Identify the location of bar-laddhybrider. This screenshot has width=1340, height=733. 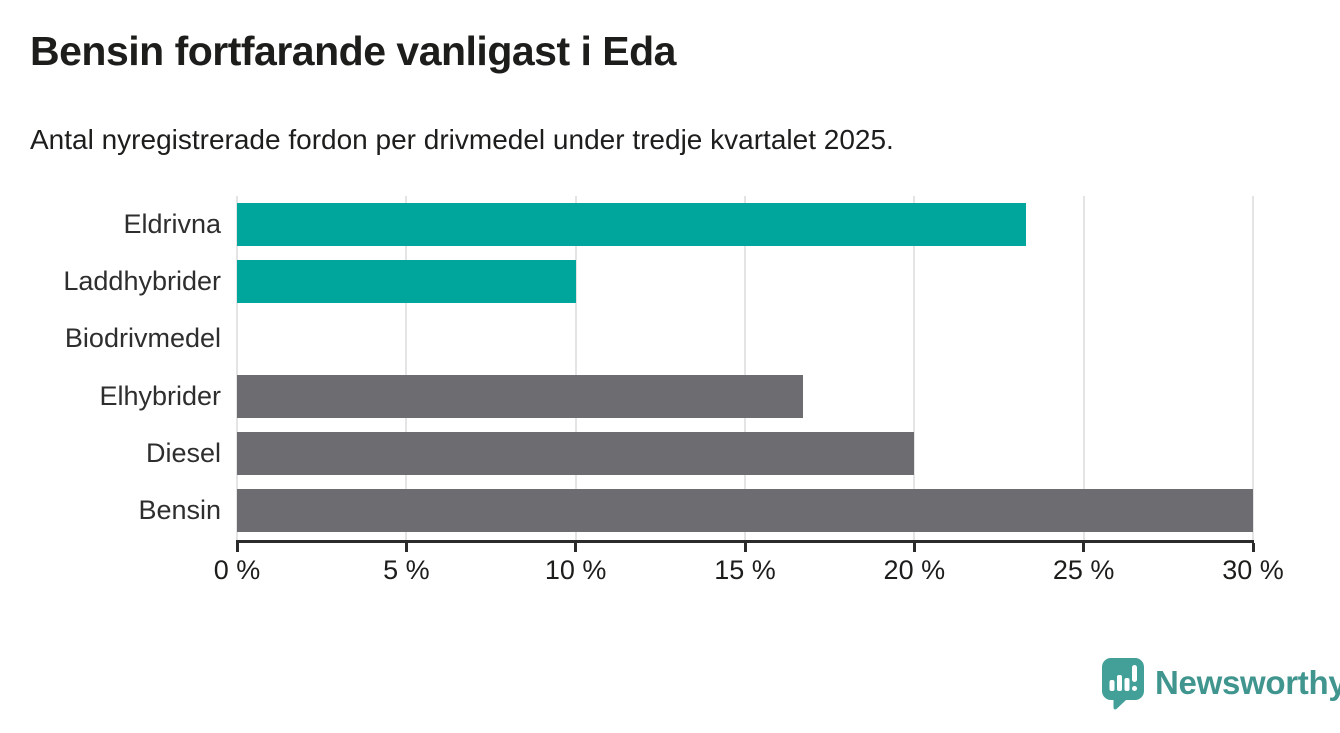
(406, 282).